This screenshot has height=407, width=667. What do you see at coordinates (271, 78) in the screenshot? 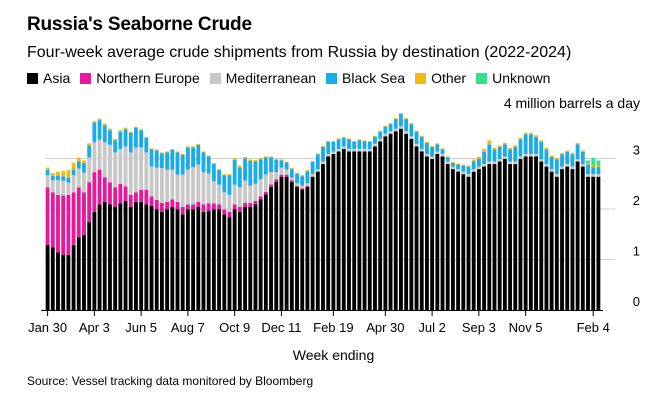
I see `legend-label: Mediterranean` at bounding box center [271, 78].